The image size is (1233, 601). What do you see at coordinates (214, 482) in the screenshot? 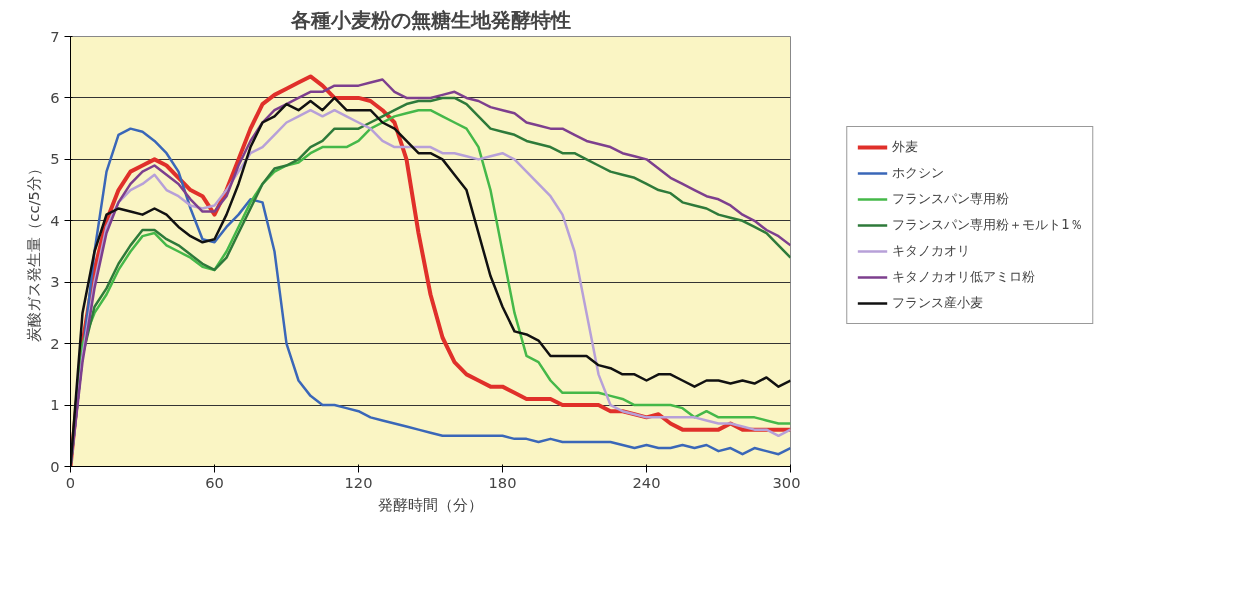
I see `x-tick-label: 60` at bounding box center [214, 482].